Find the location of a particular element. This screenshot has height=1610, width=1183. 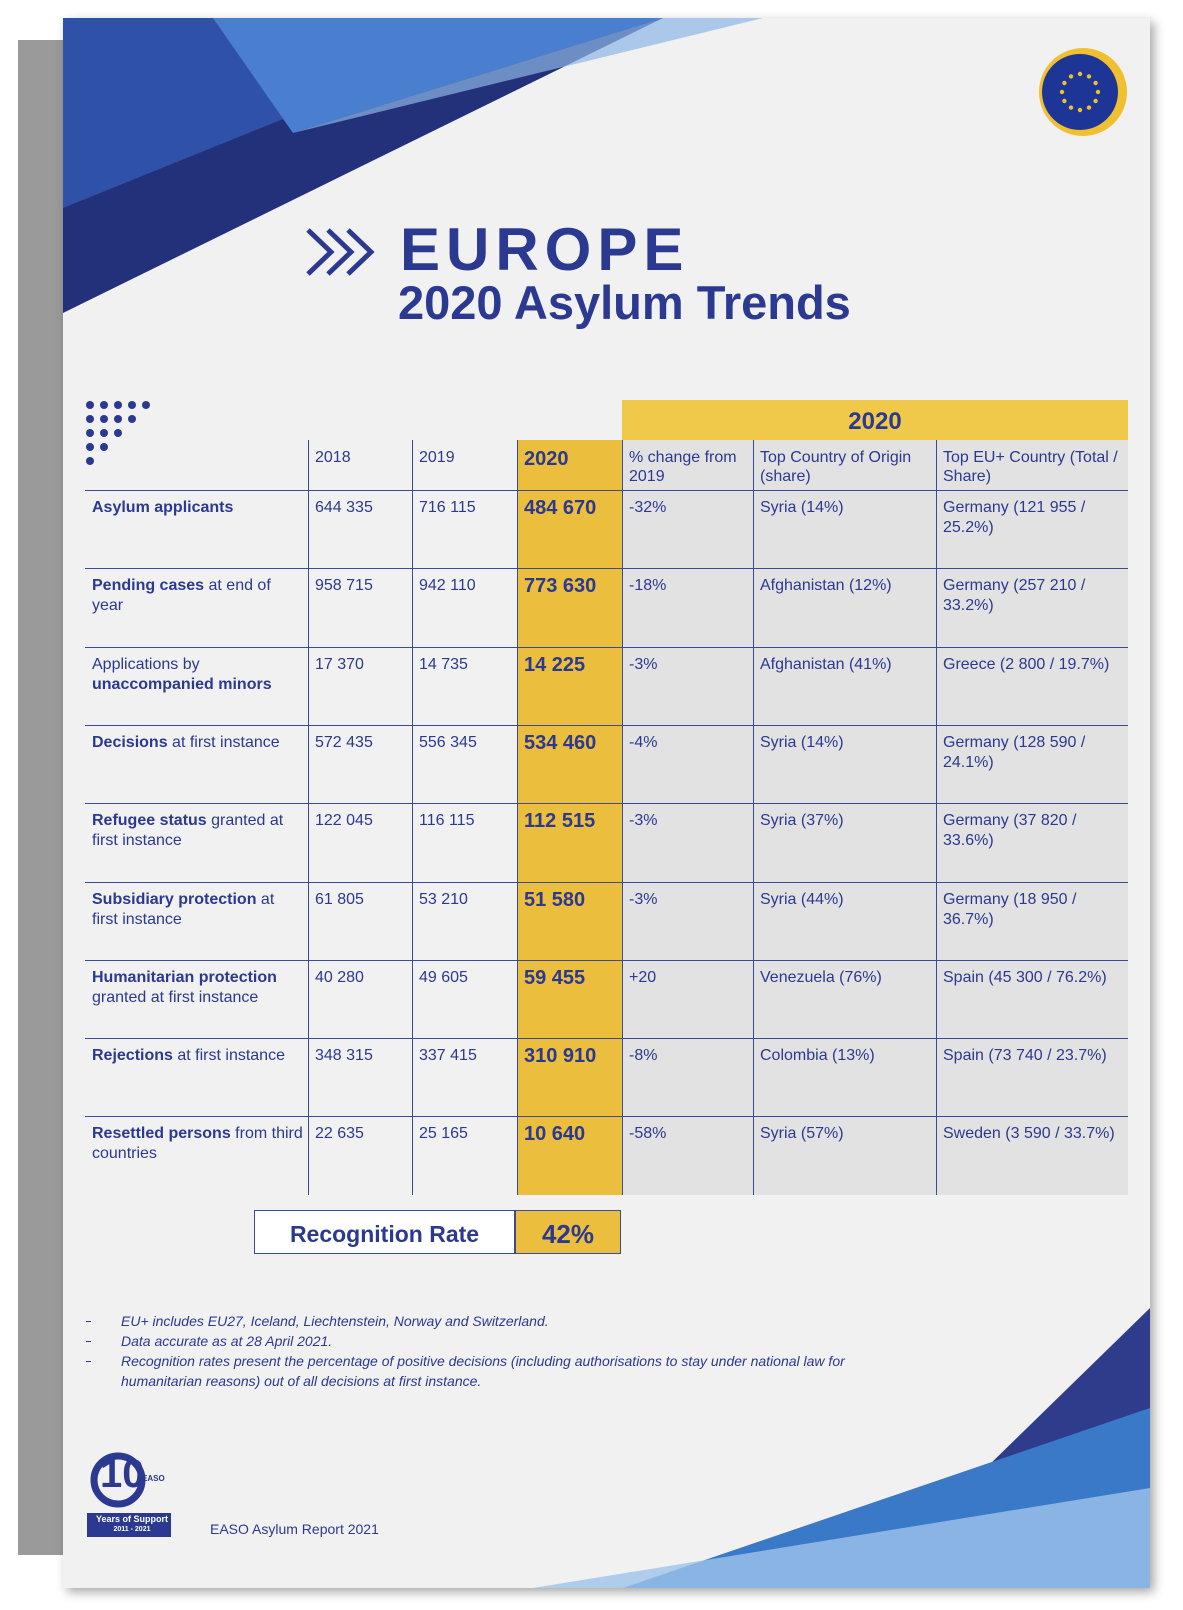

table-cell: -32% is located at coordinates (648, 507).